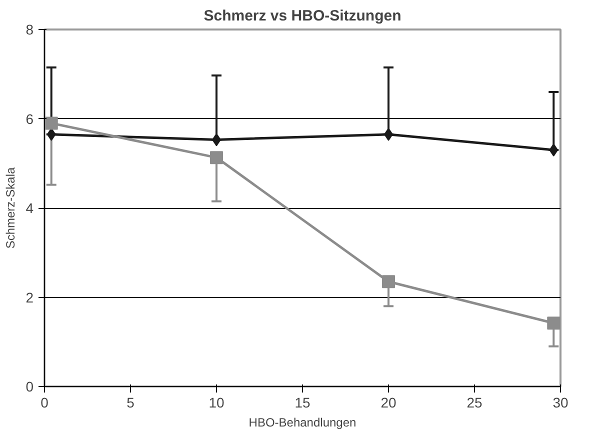 The height and width of the screenshot is (432, 600). Describe the element at coordinates (30, 386) in the screenshot. I see `y-tick-label: 0` at that location.